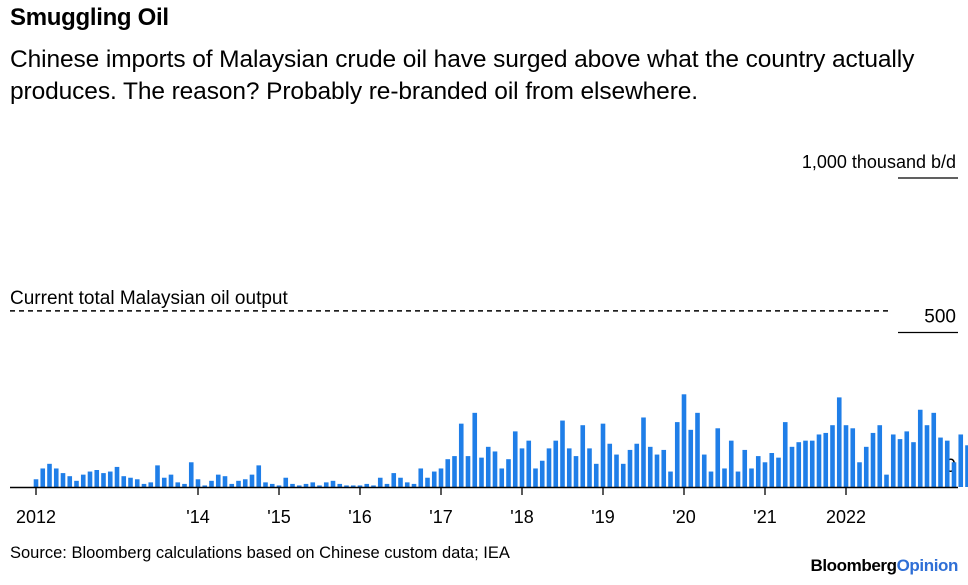  I want to click on chart-title: Smuggling Oil, so click(89, 17).